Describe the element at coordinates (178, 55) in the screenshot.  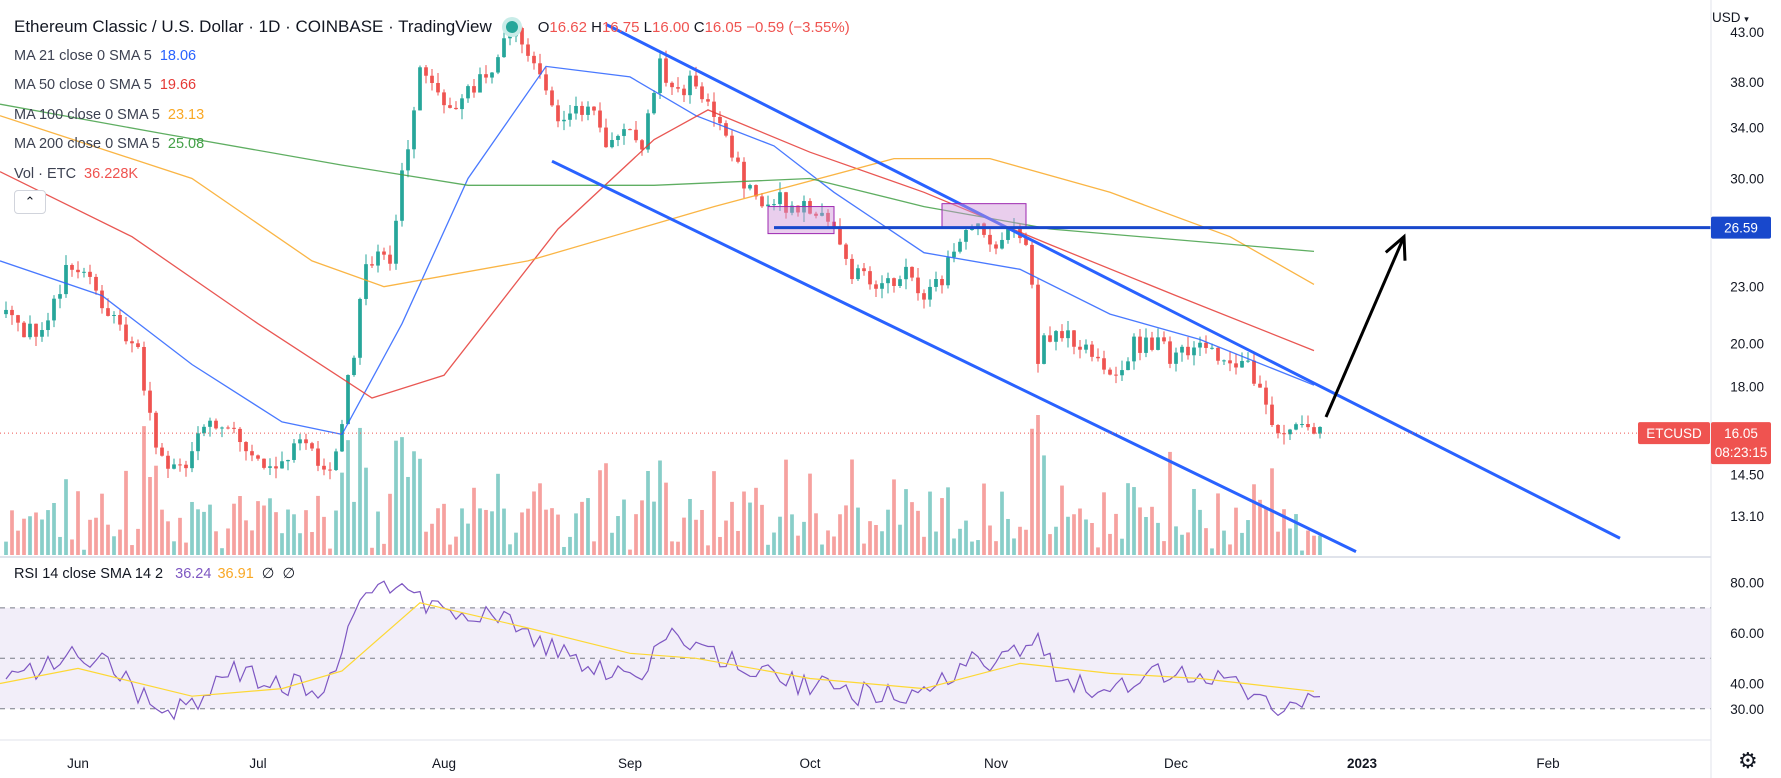
I see `indicator-value: 18.06` at that location.